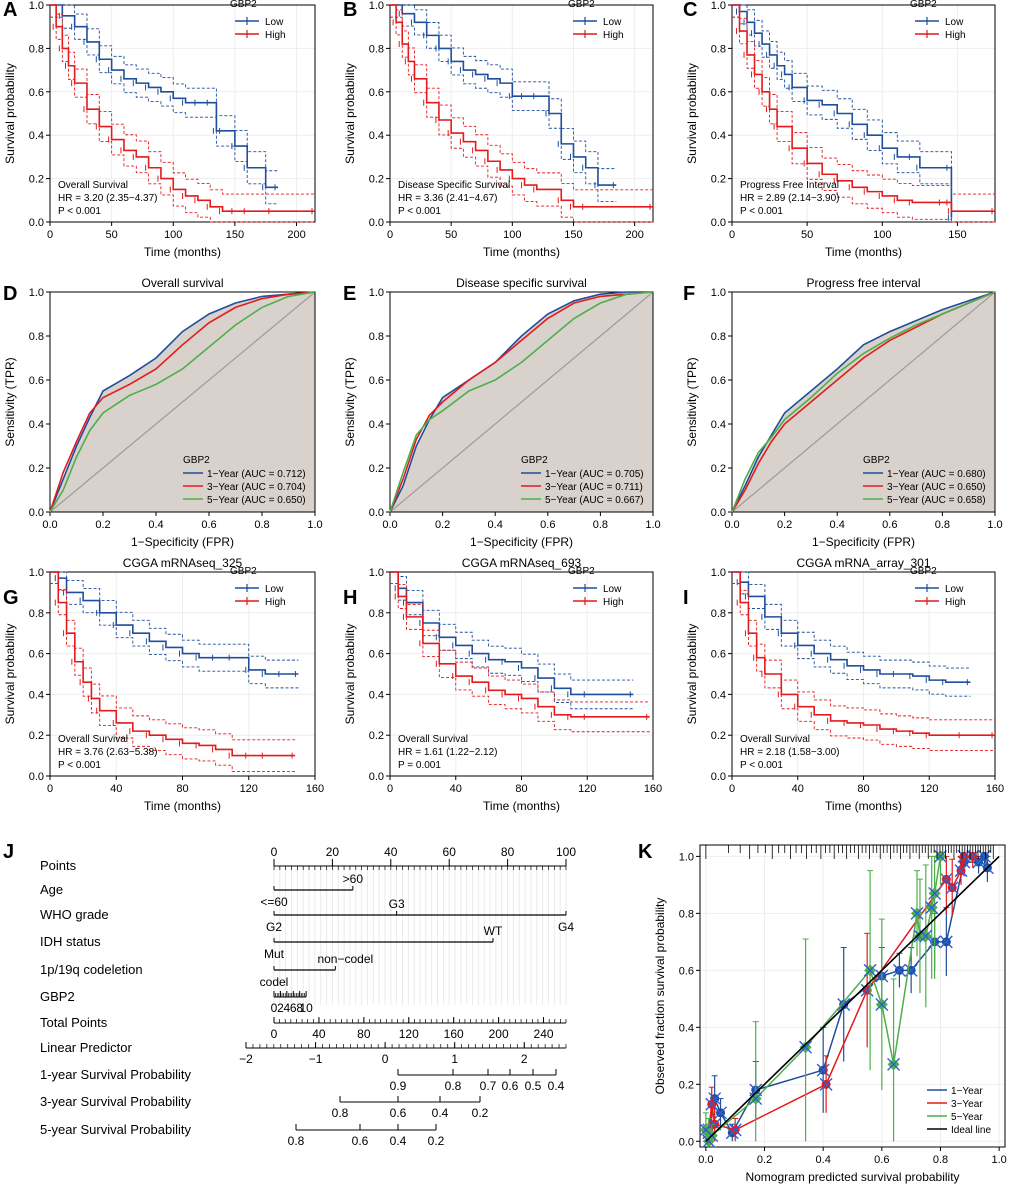 The image size is (1010, 1196). What do you see at coordinates (594, 500) in the screenshot?
I see `legend-label: 5−Year (AUC = 0.667)` at bounding box center [594, 500].